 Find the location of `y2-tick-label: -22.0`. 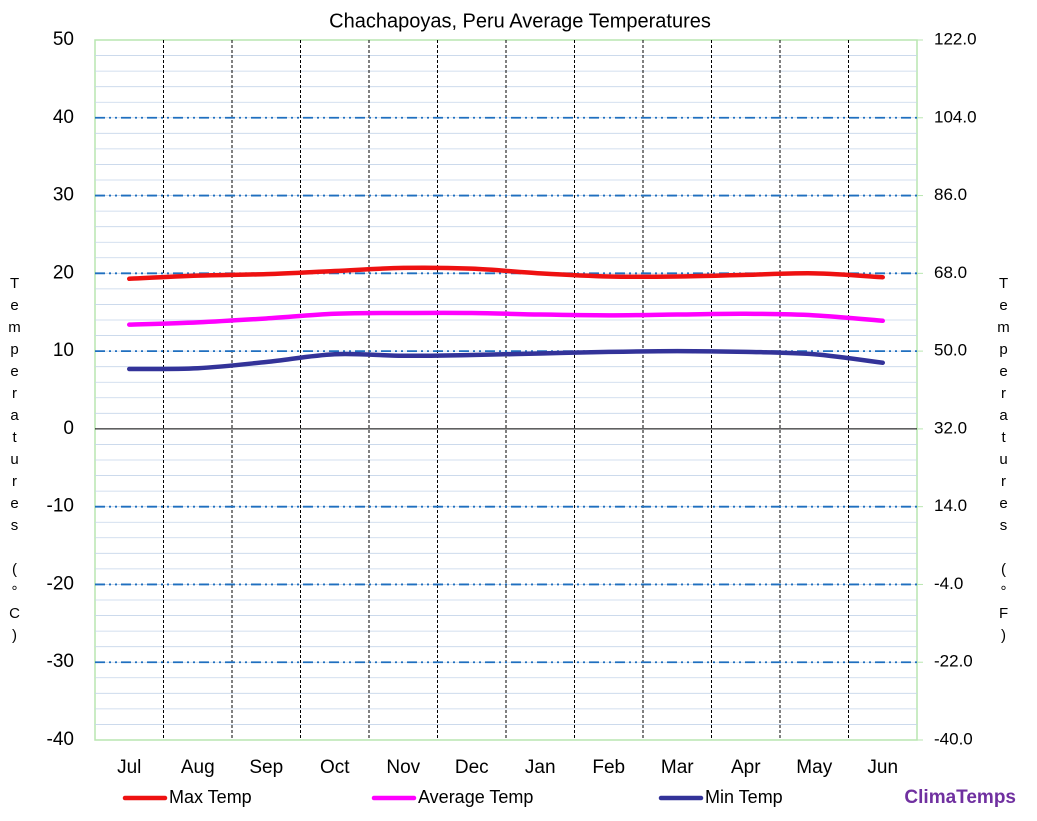

y2-tick-label: -22.0 is located at coordinates (953, 661).